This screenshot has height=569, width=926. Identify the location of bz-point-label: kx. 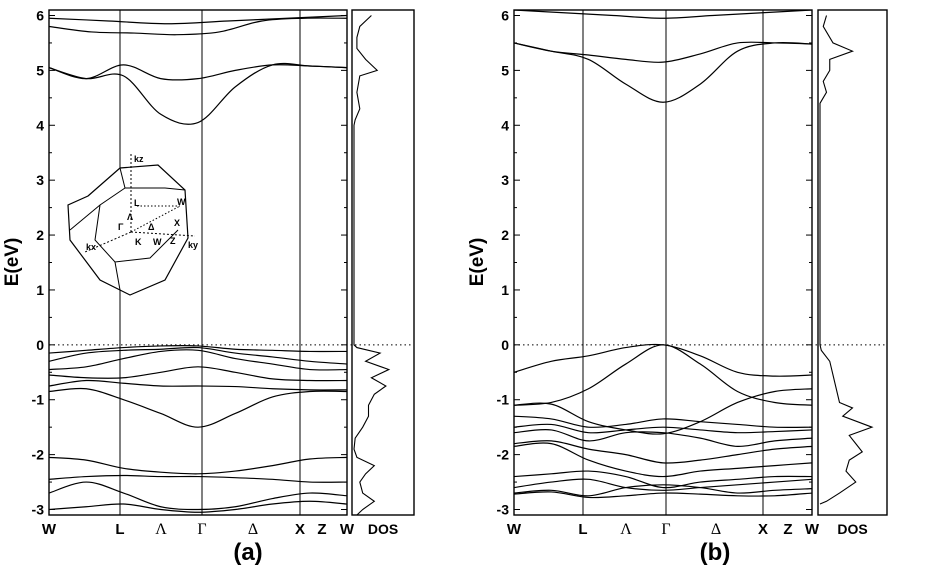
(91, 247).